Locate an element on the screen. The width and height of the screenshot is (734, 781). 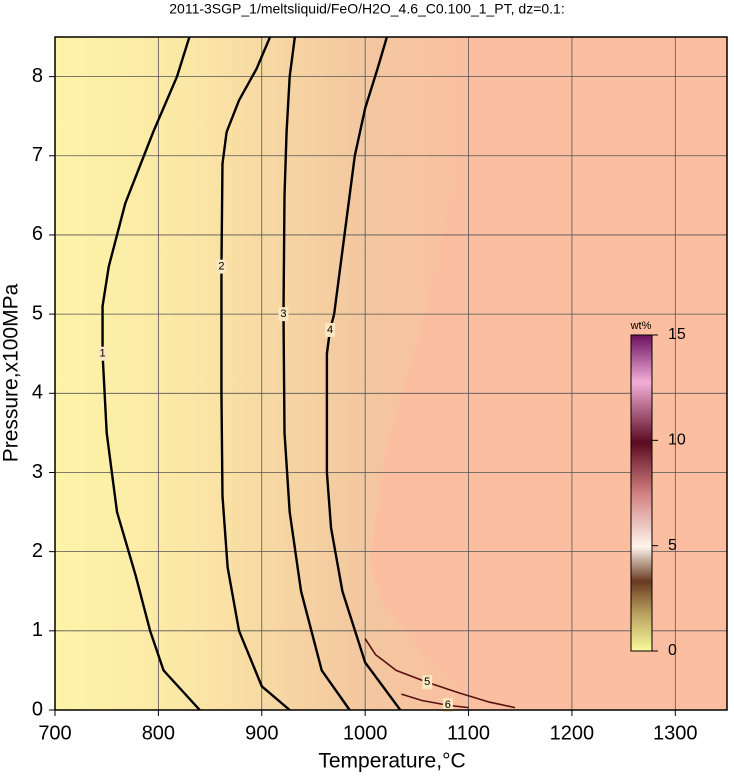
x-tick-label: 1100 is located at coordinates (468, 733).